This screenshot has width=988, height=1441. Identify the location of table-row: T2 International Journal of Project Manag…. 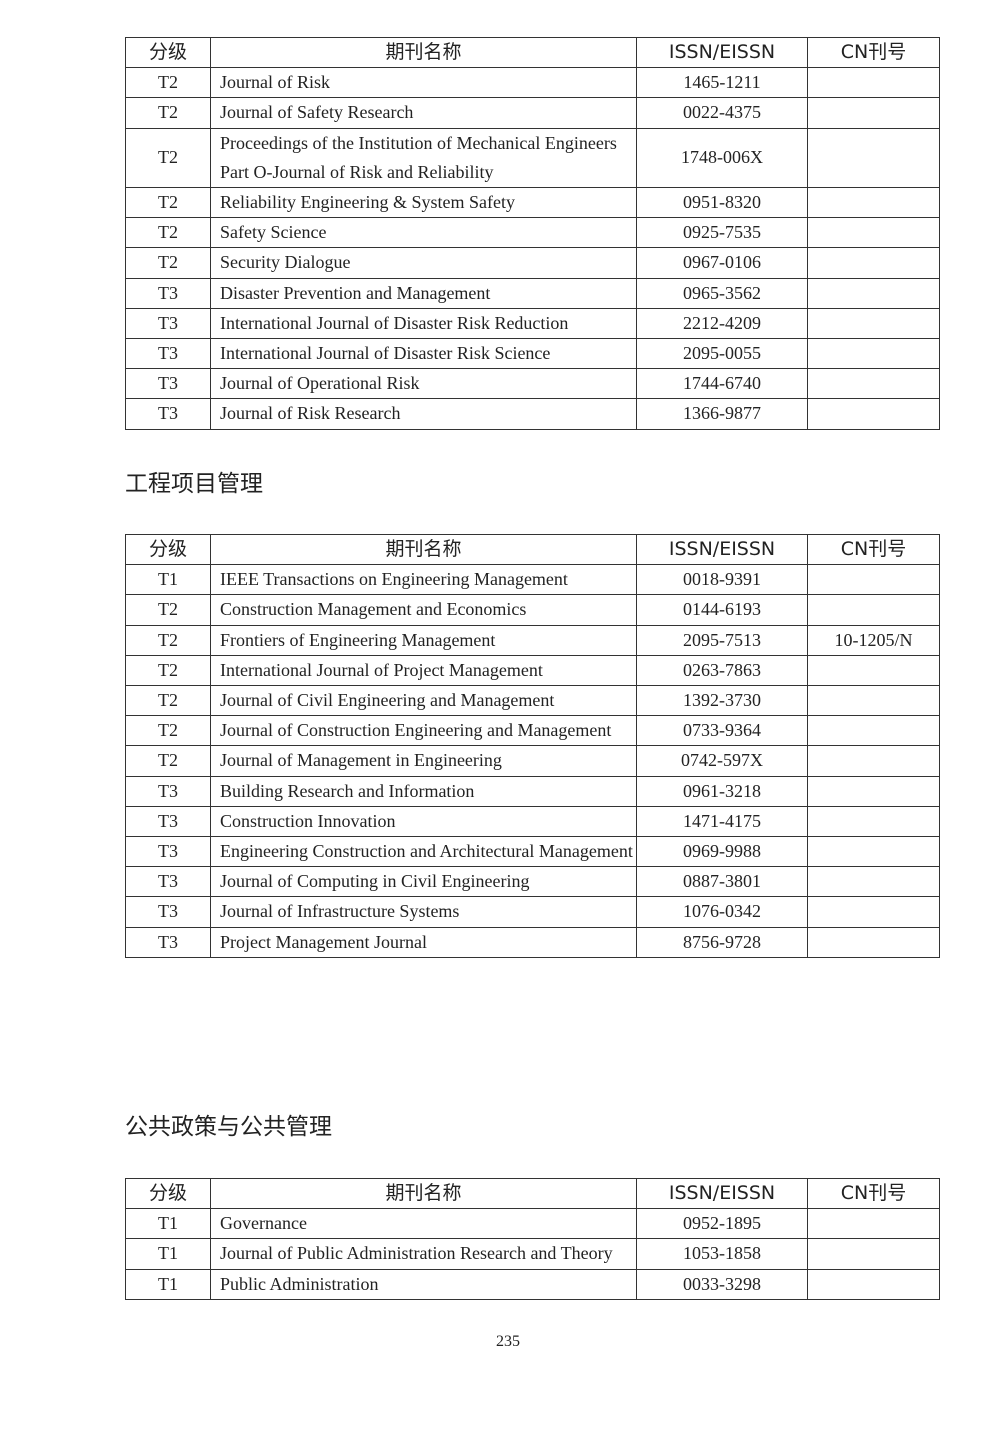
(532, 670).